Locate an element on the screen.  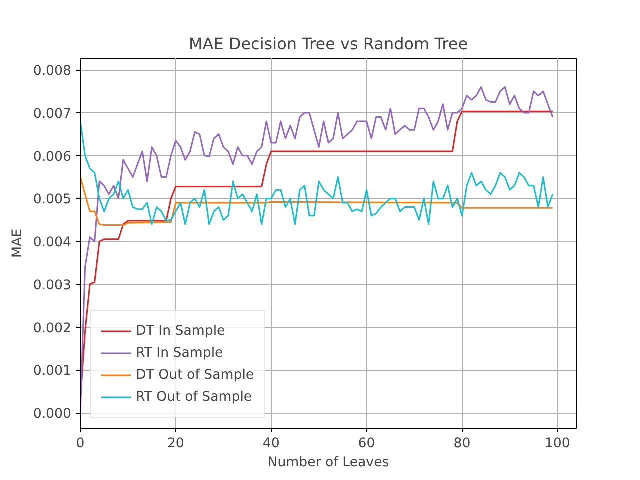
x-tick-label: 40 is located at coordinates (271, 444).